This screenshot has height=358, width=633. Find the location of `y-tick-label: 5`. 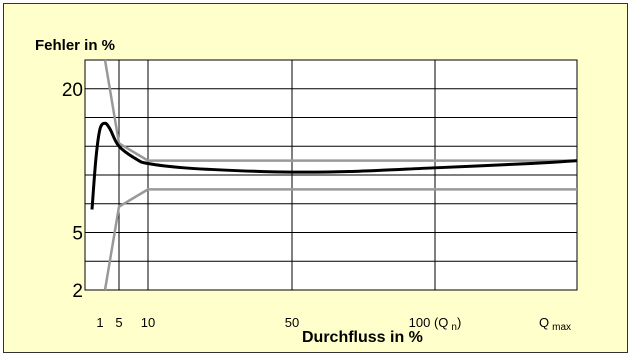

y-tick-label: 5 is located at coordinates (77, 234).